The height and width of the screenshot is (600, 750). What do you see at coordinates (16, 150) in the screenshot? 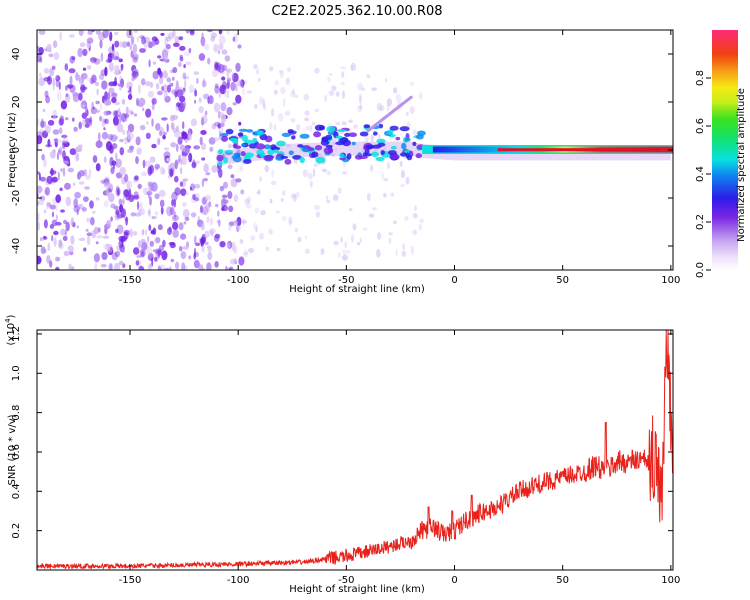
I see `y-tick-label: 0` at bounding box center [16, 150].